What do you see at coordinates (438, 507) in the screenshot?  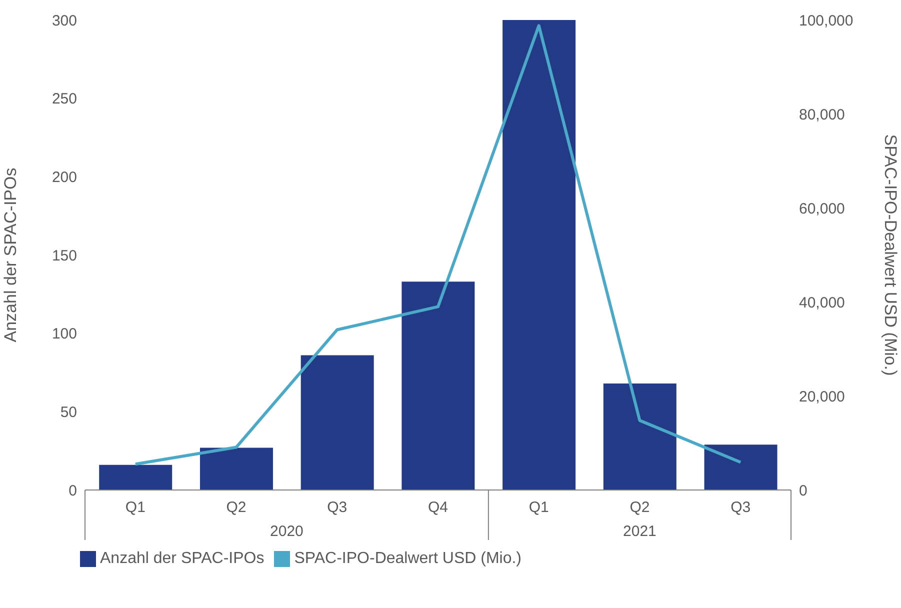 I see `x-tick-label: Q4` at bounding box center [438, 507].